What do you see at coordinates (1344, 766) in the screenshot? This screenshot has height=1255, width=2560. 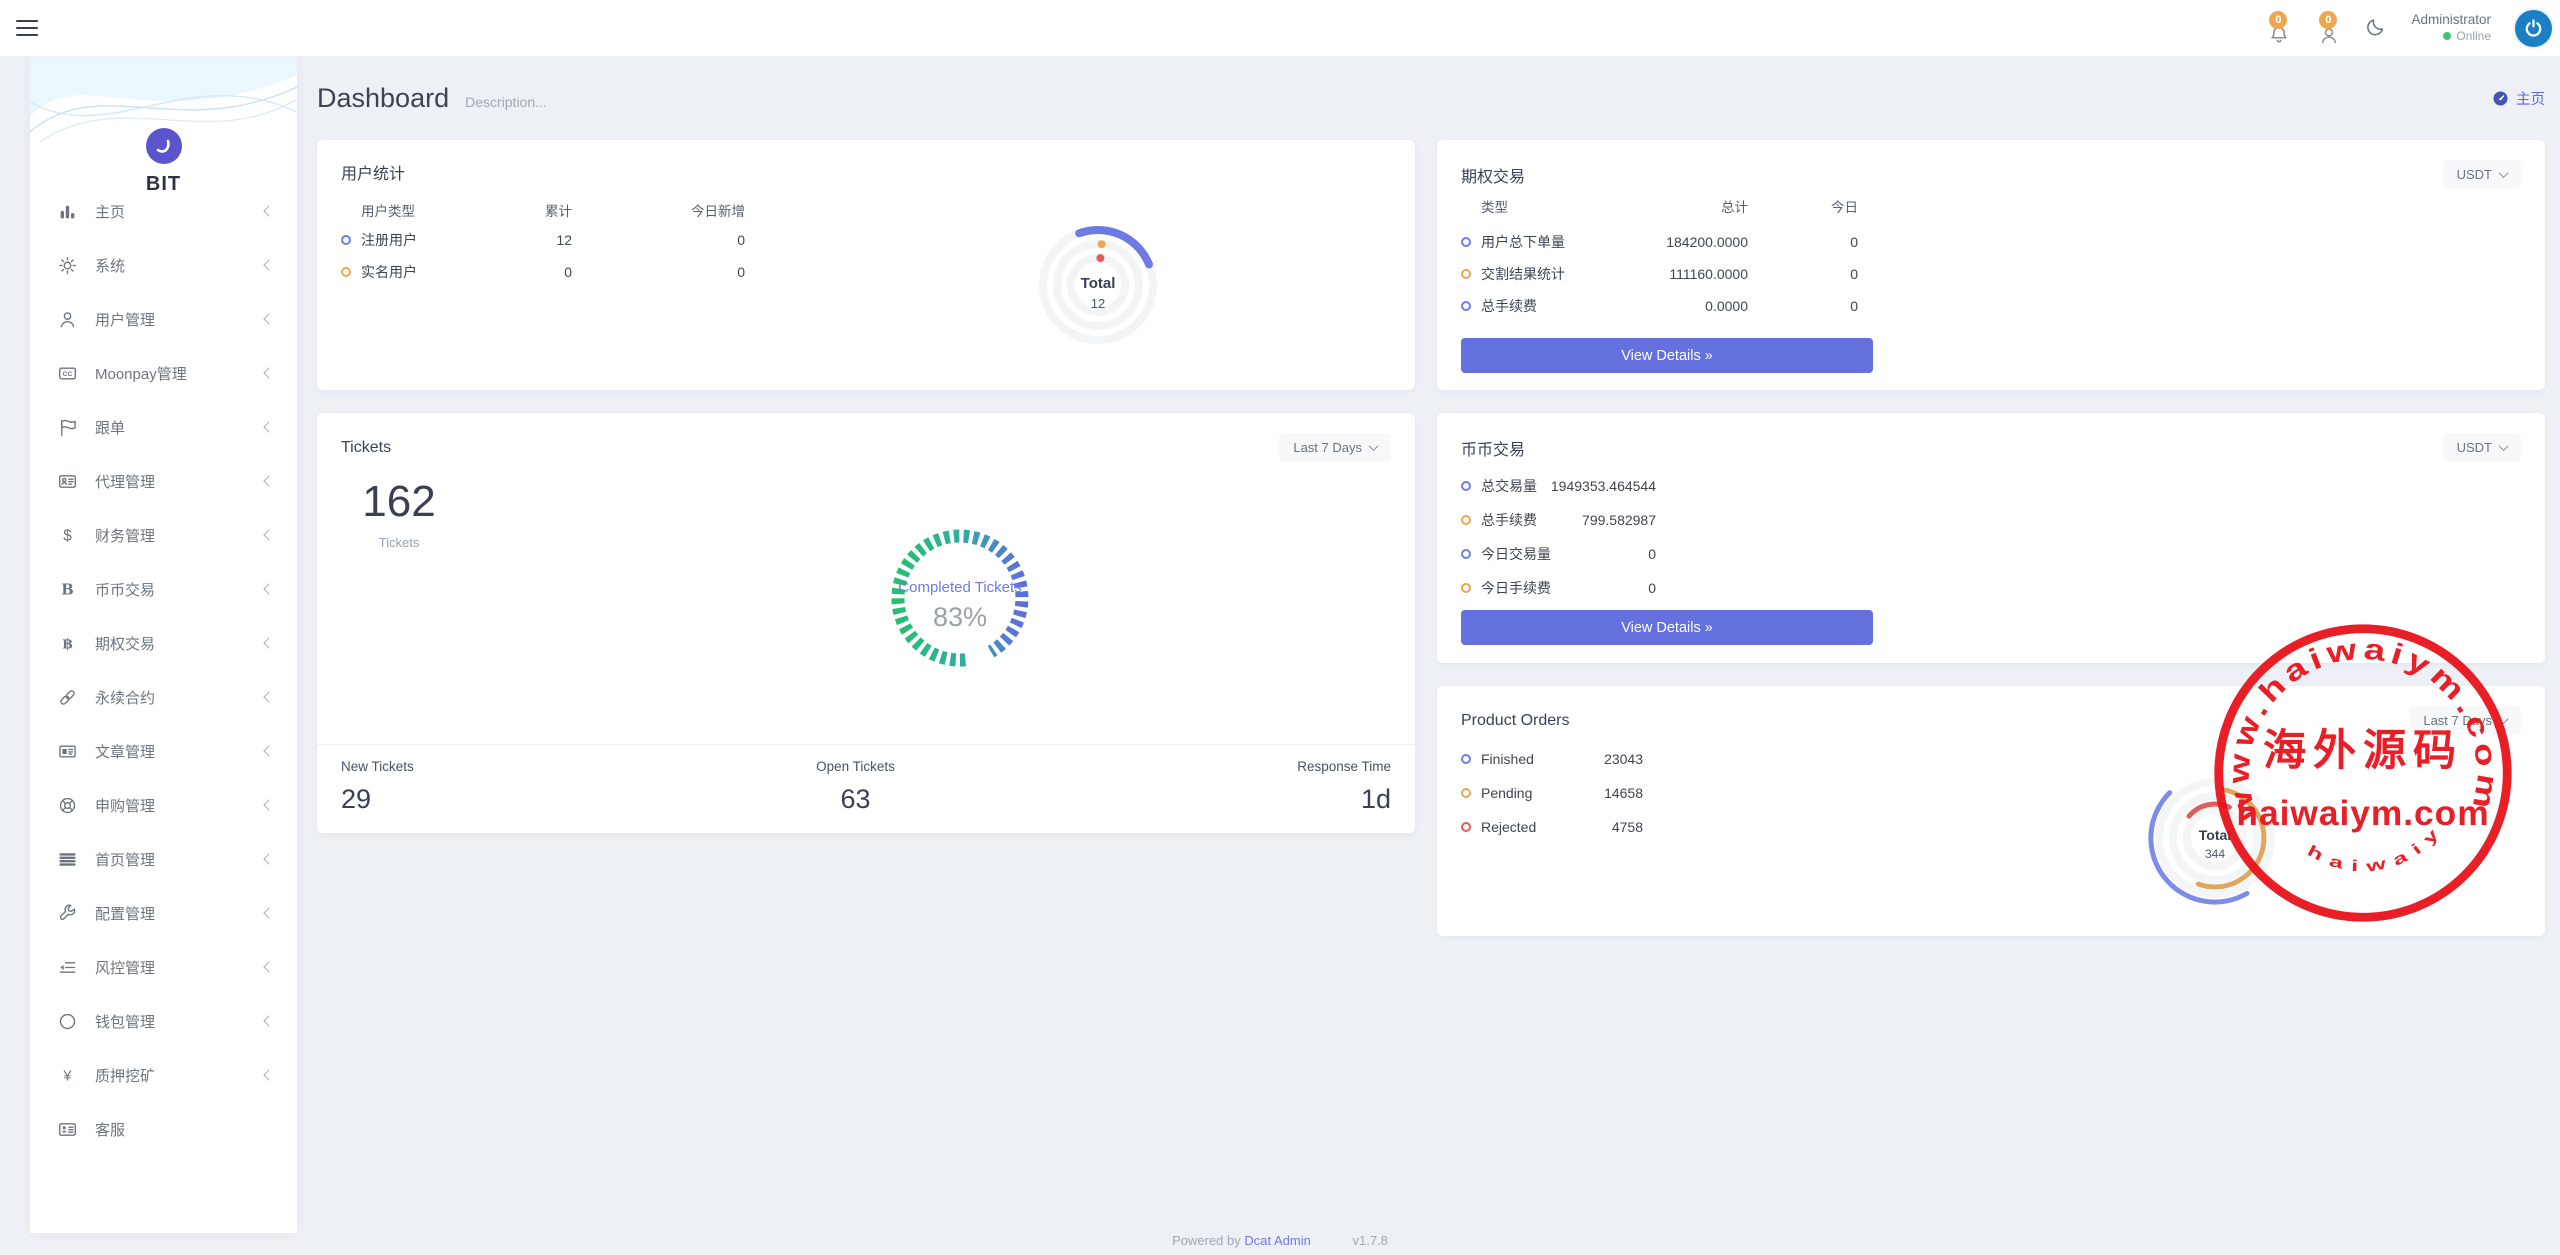 I see `stat-label: Response Time` at bounding box center [1344, 766].